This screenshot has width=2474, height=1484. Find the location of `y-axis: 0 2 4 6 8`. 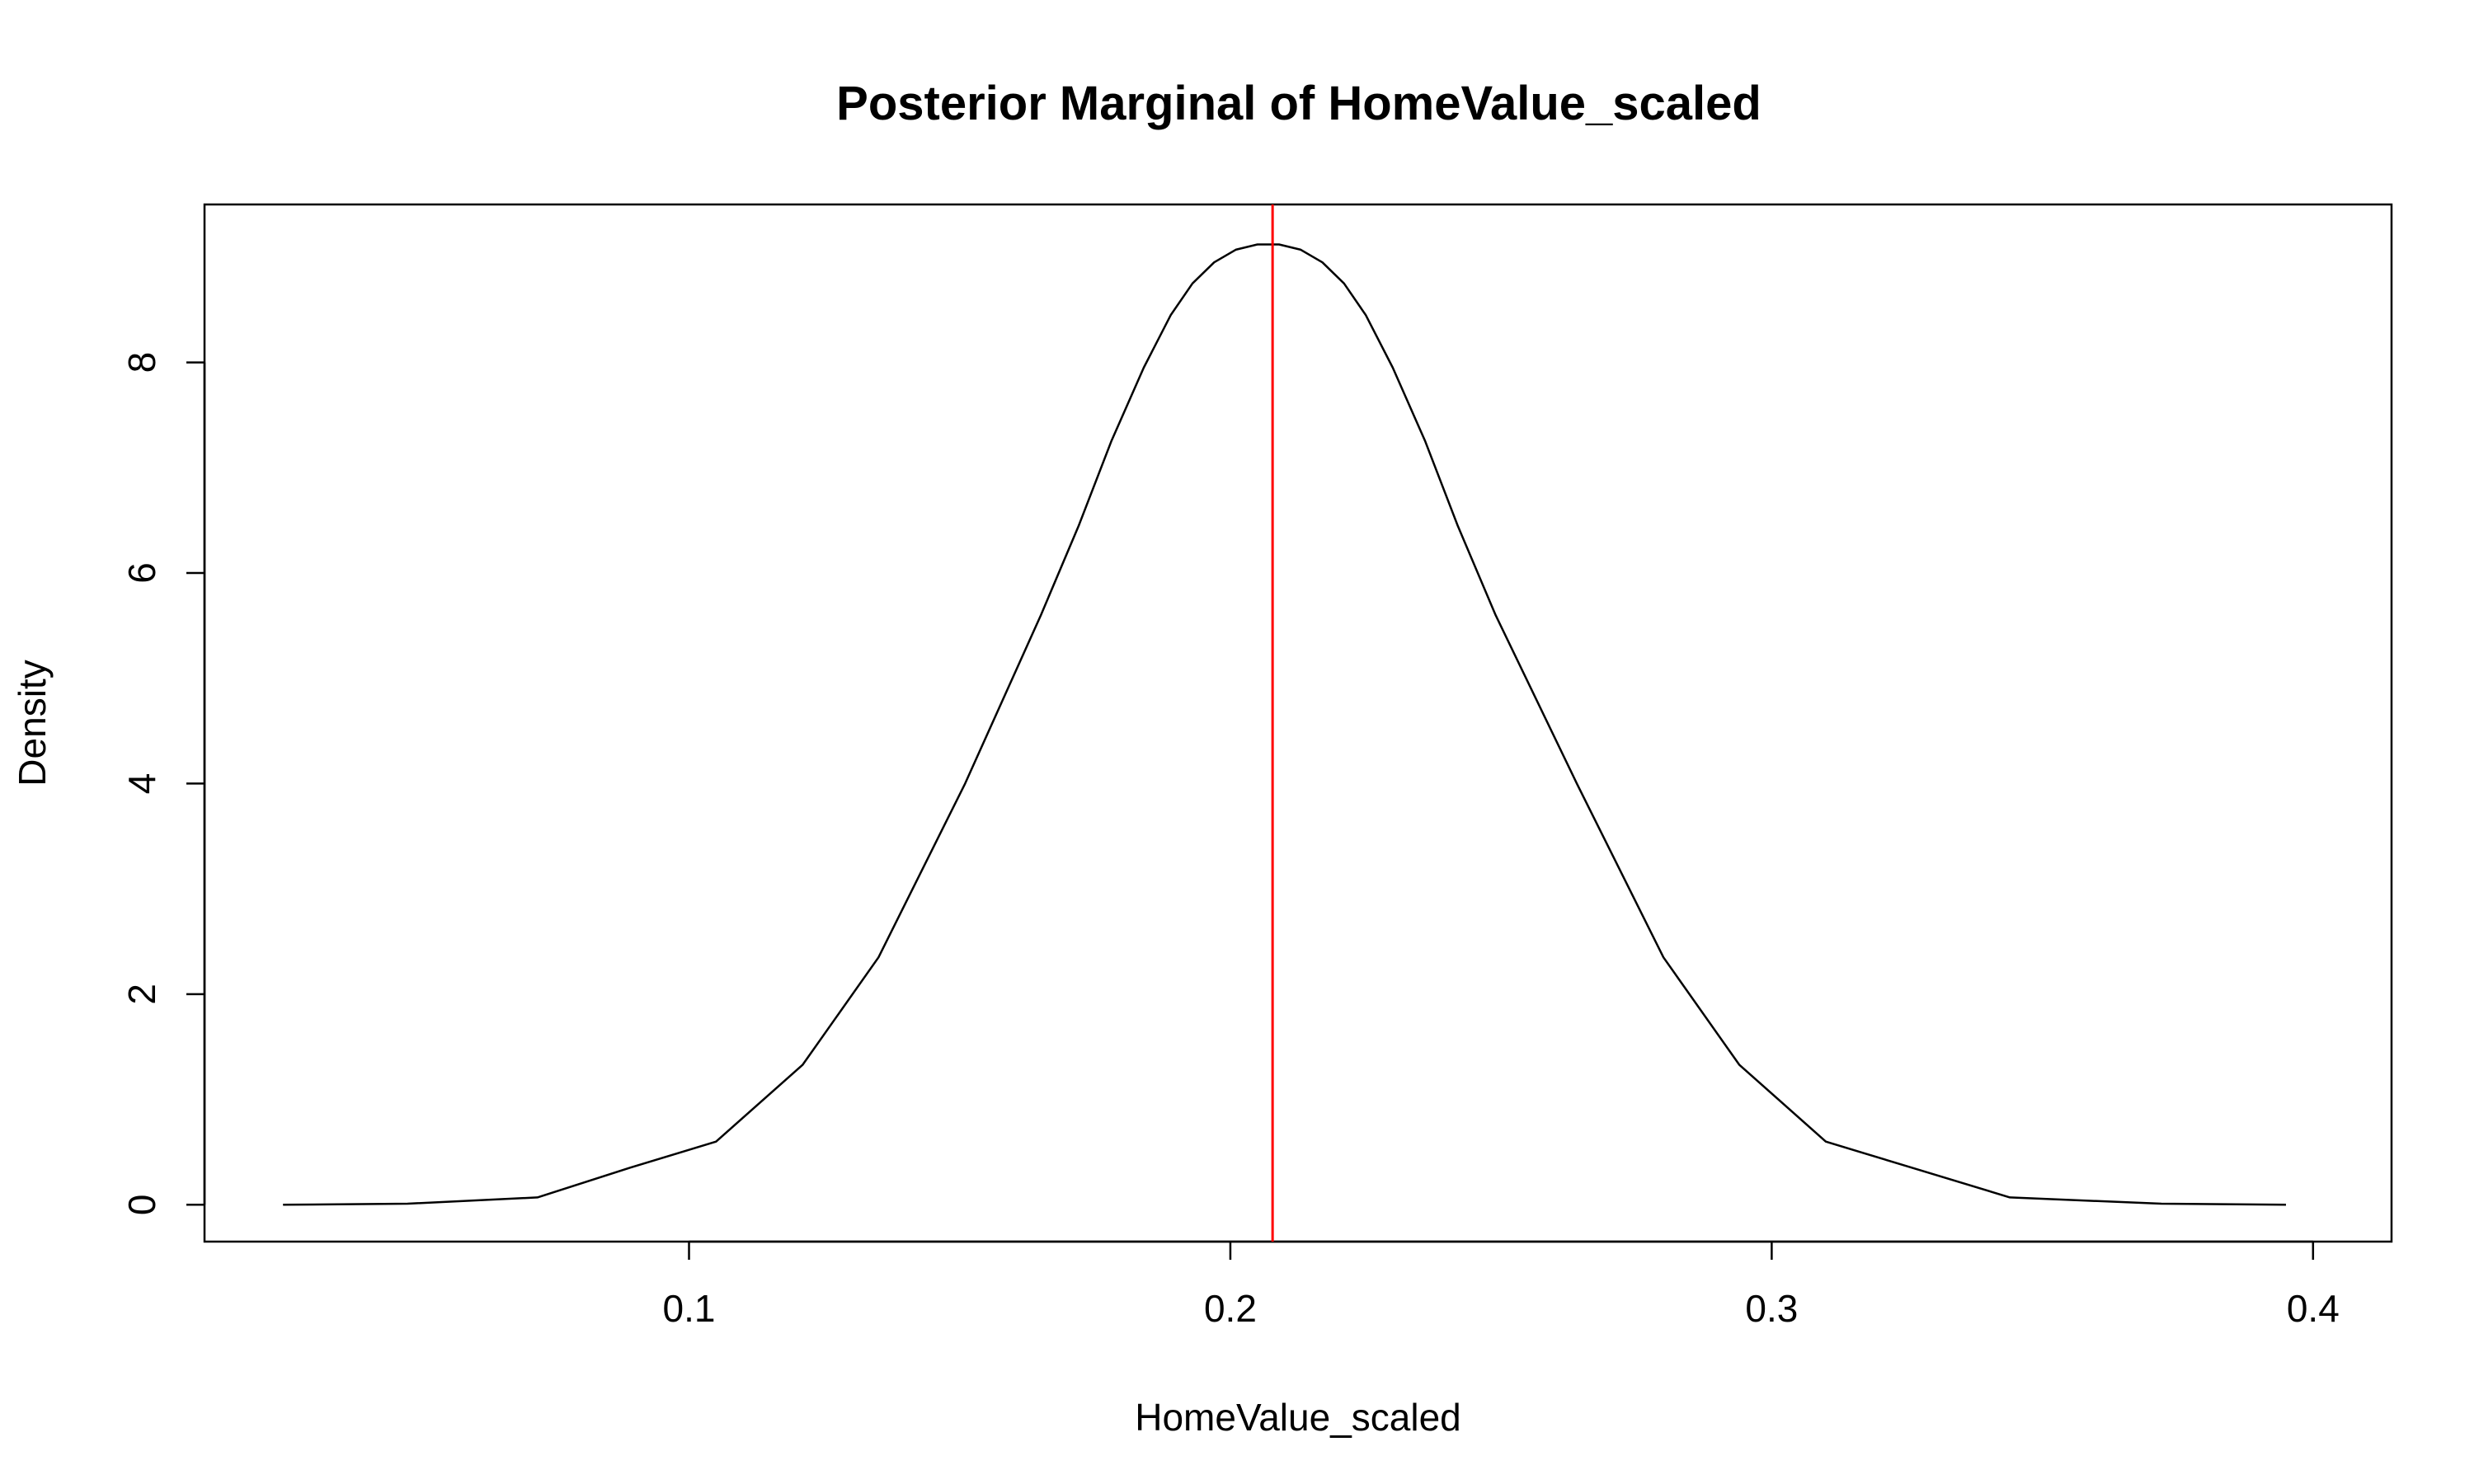

y-axis: 0 2 4 6 8 is located at coordinates (163, 784).